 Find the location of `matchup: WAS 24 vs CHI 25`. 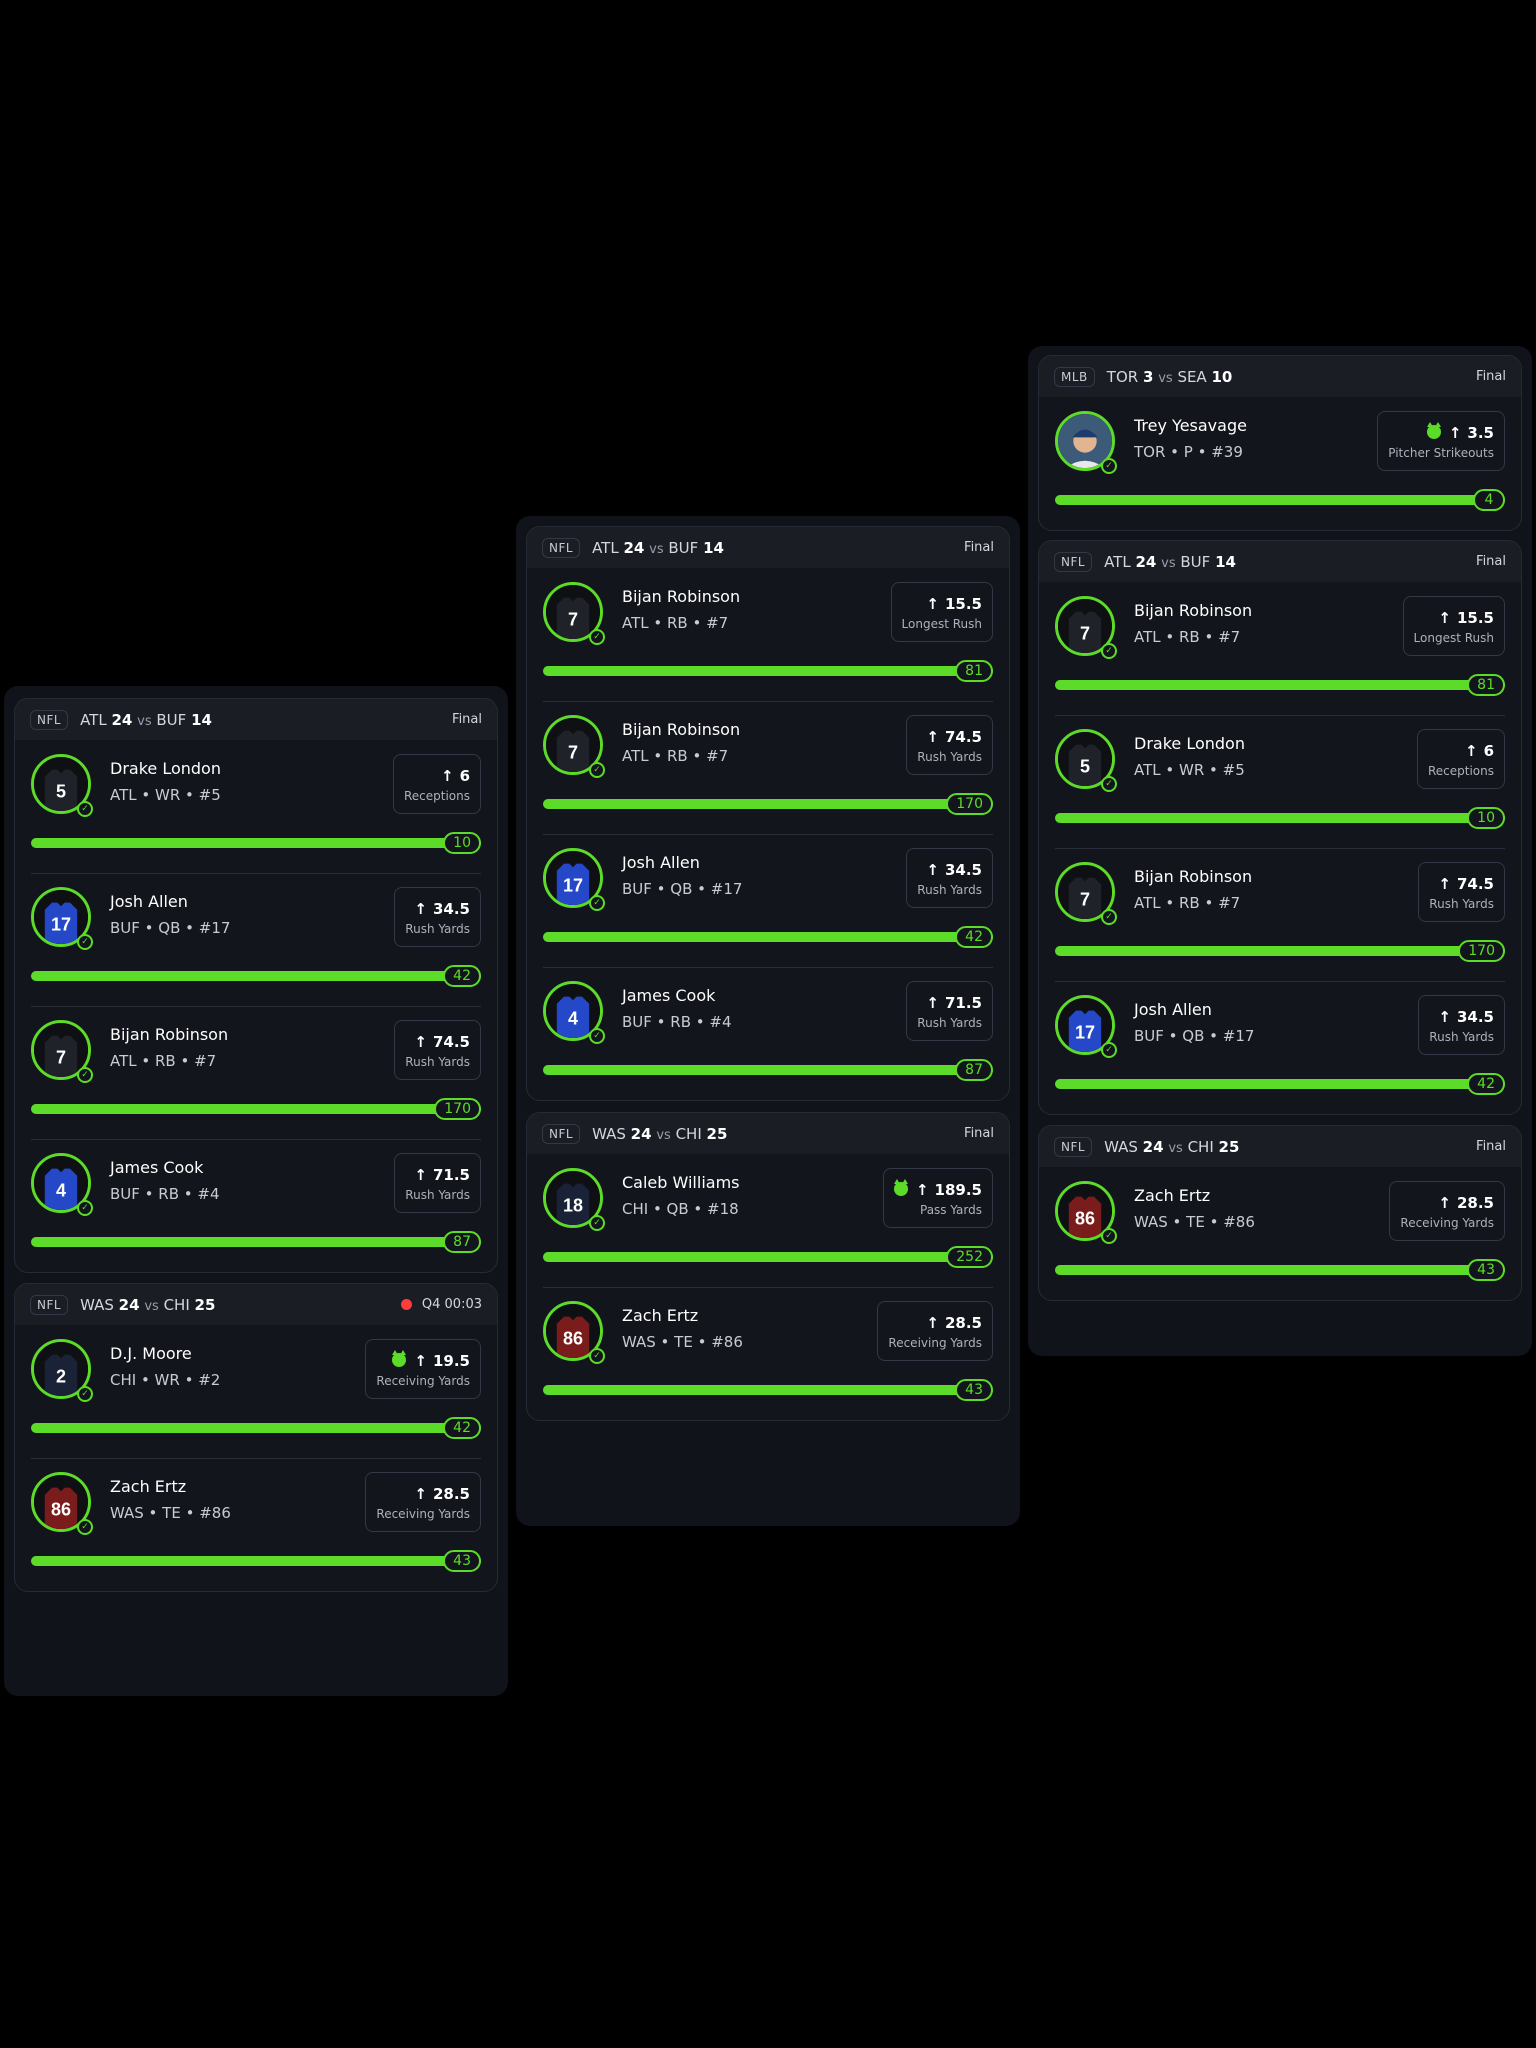

matchup: WAS 24 vs CHI 25 is located at coordinates (660, 1133).